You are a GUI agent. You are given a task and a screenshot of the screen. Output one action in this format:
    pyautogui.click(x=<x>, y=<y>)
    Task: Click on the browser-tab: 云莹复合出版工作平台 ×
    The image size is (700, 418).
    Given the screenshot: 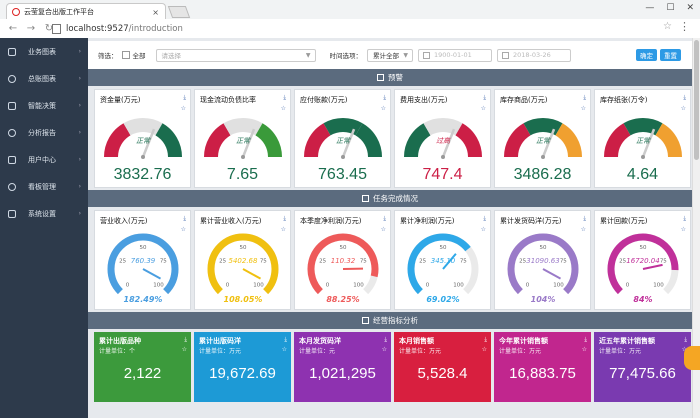 What is the action you would take?
    pyautogui.click(x=86, y=11)
    